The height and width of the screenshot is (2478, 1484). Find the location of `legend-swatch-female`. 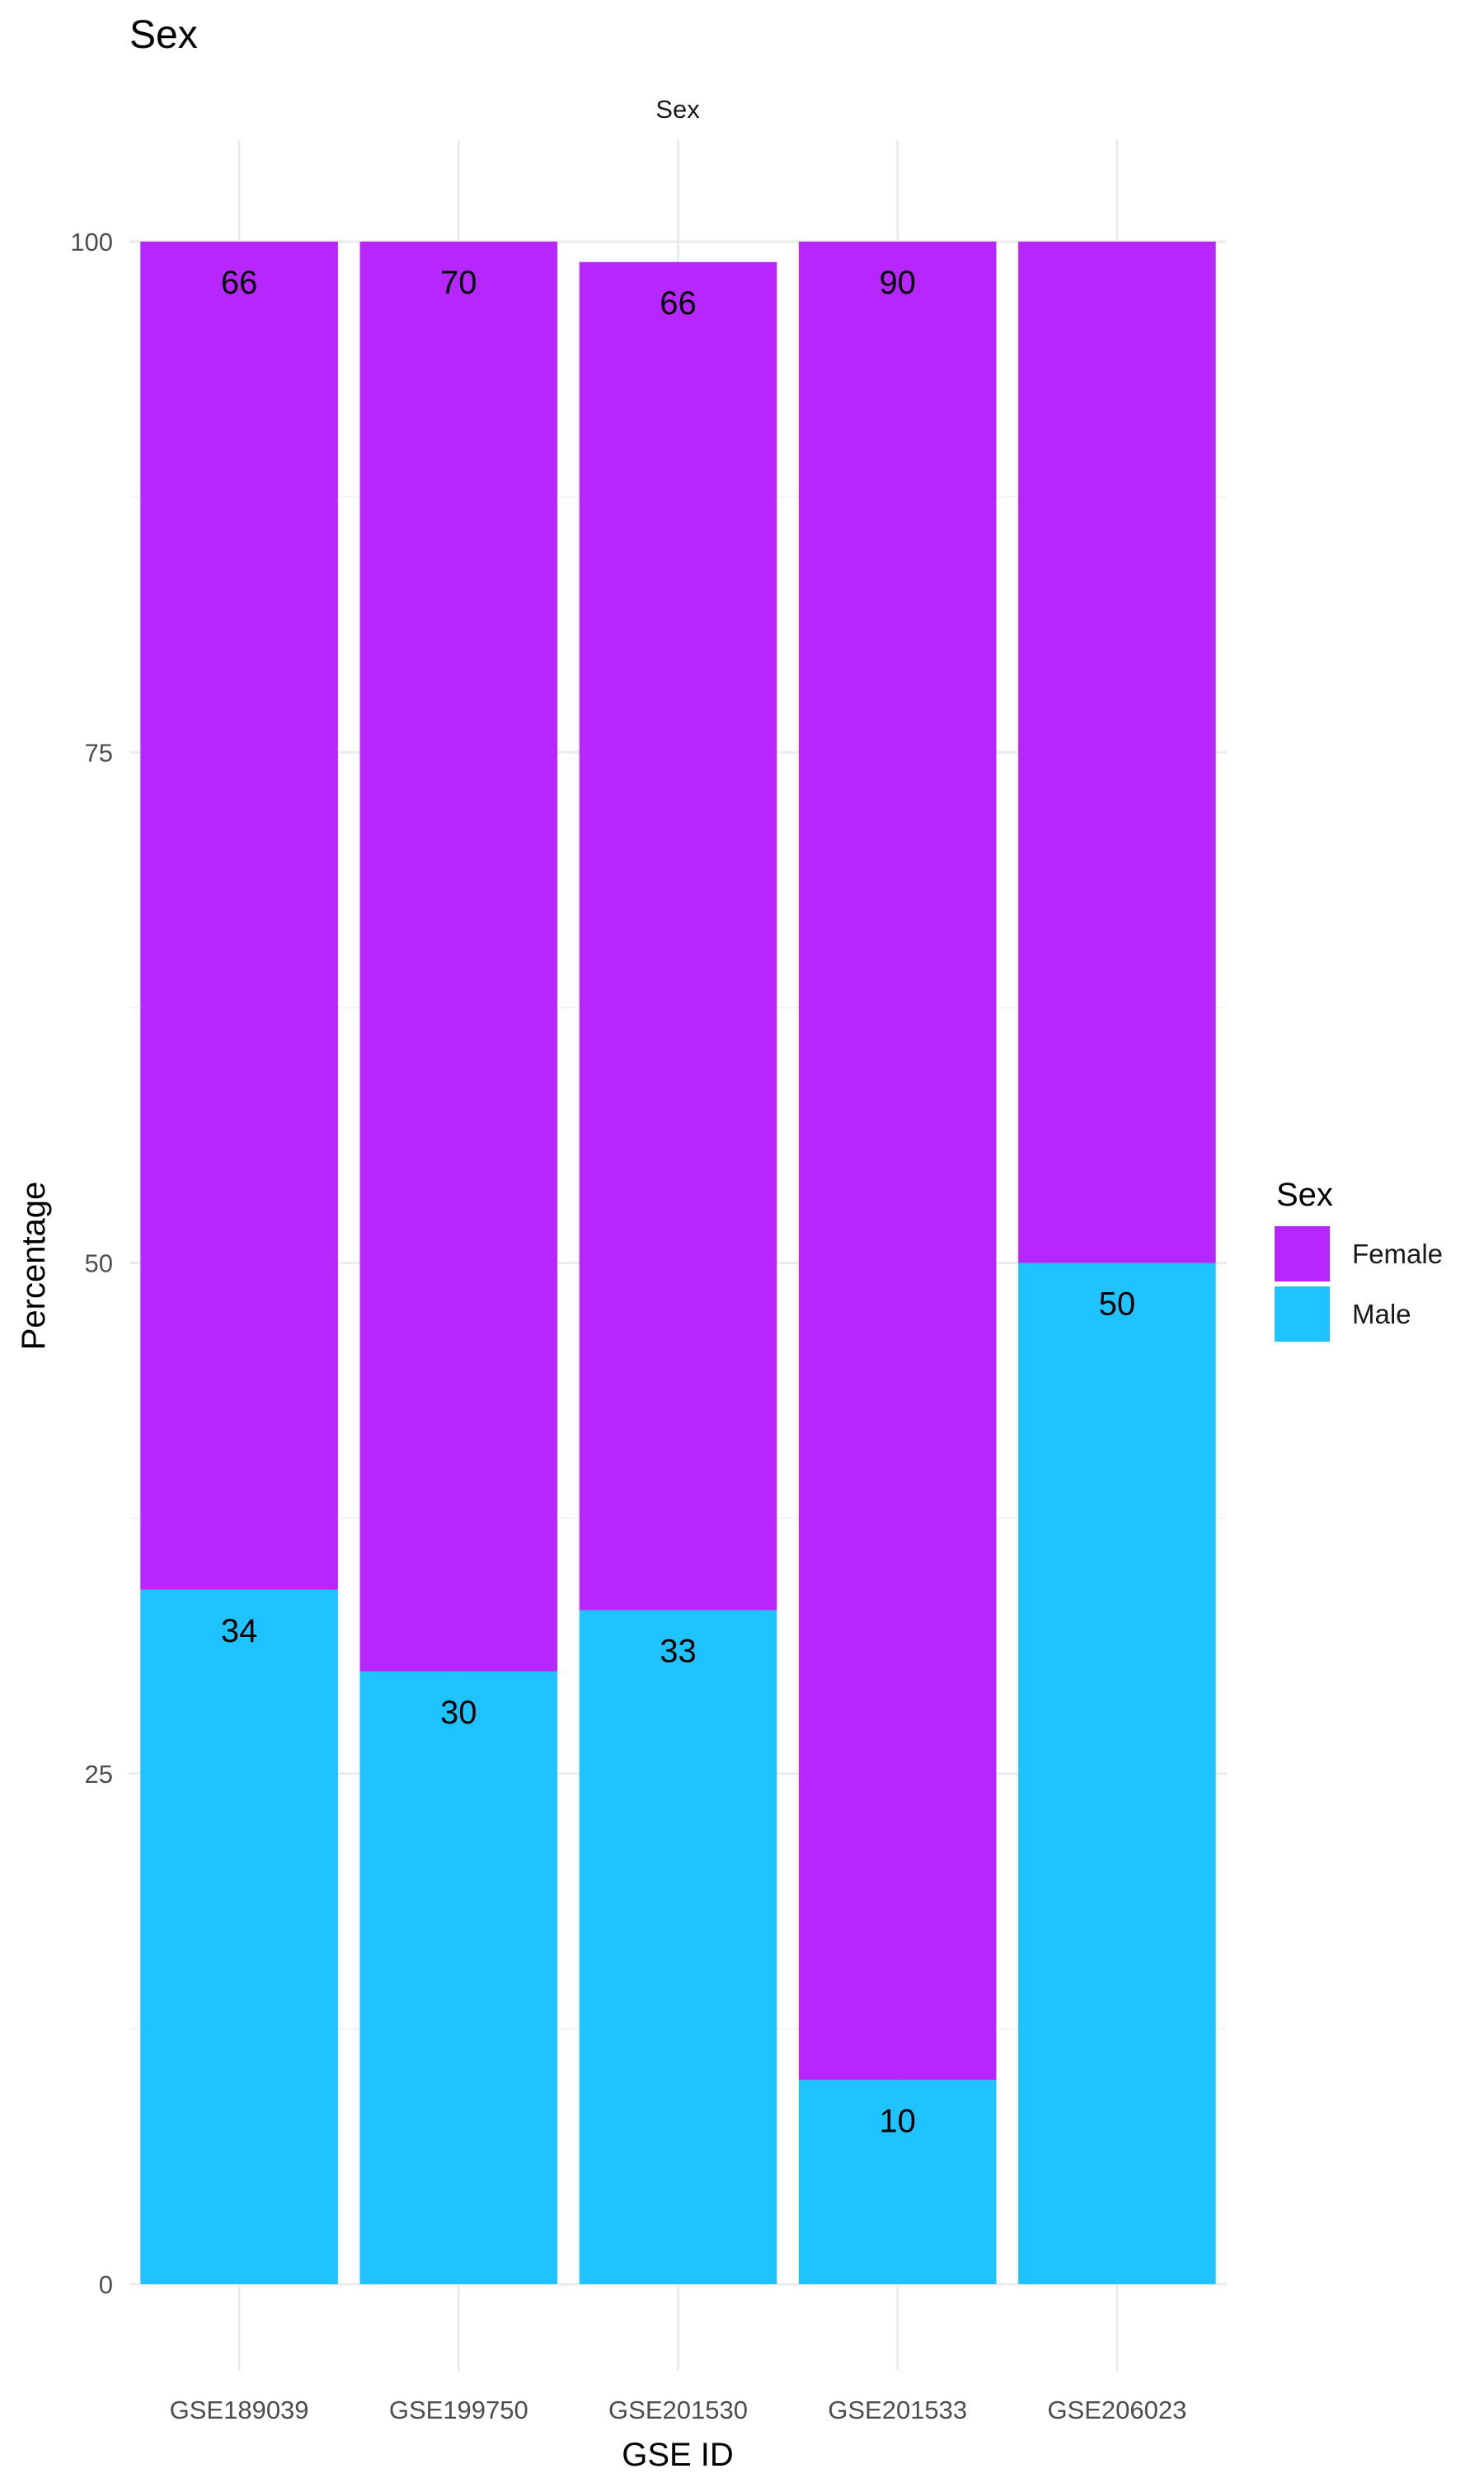

legend-swatch-female is located at coordinates (1302, 1253).